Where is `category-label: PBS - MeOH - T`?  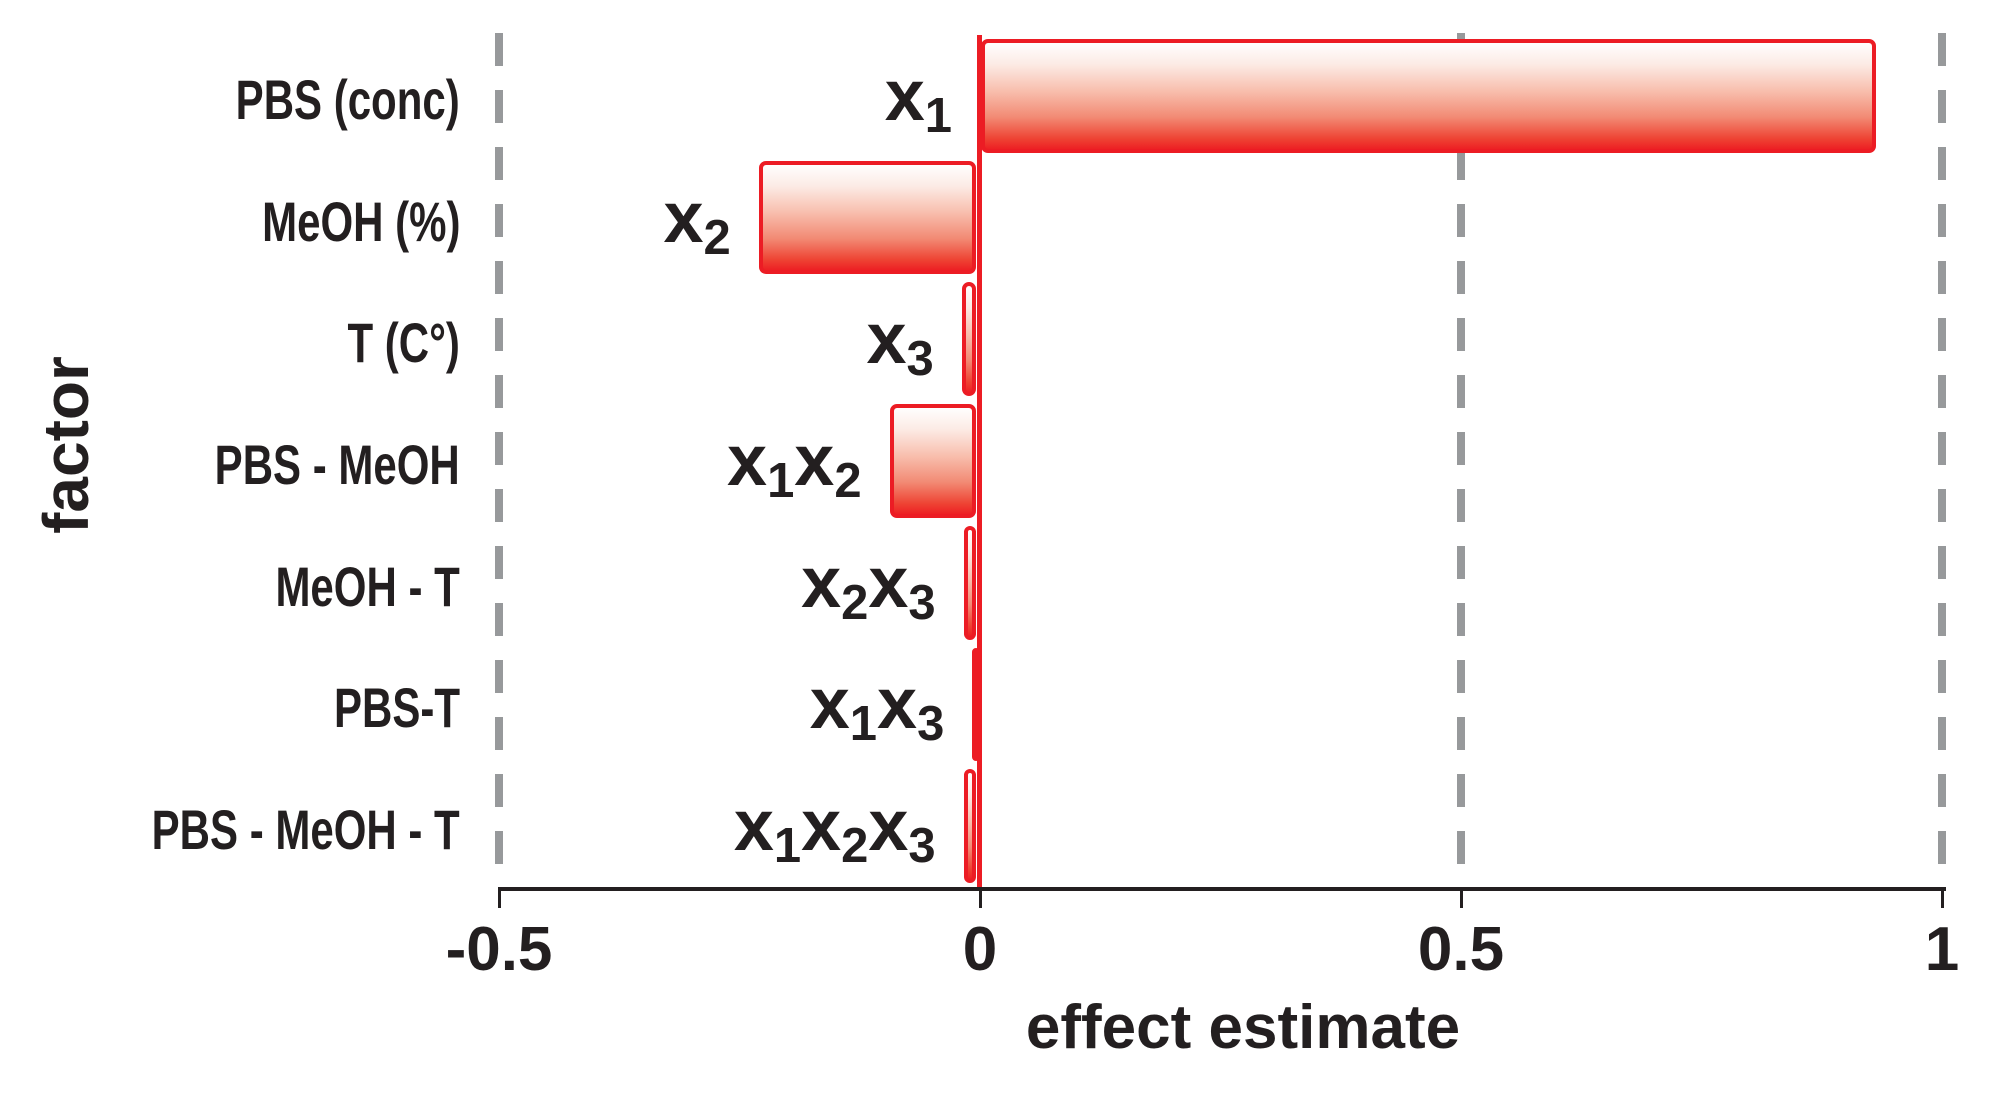 category-label: PBS - MeOH - T is located at coordinates (305, 830).